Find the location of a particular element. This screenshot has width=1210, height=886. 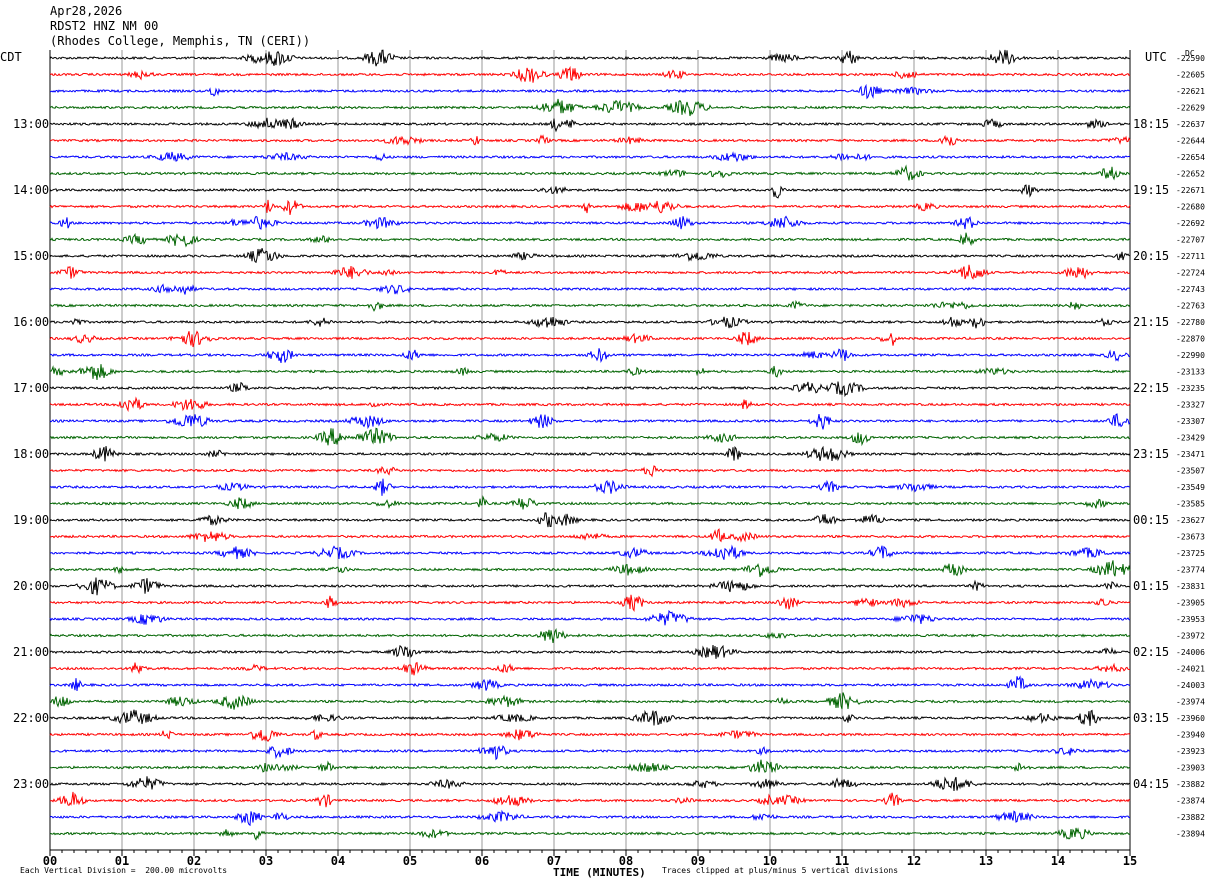

dc-offset-label: -22990 is located at coordinates (1190, 355).